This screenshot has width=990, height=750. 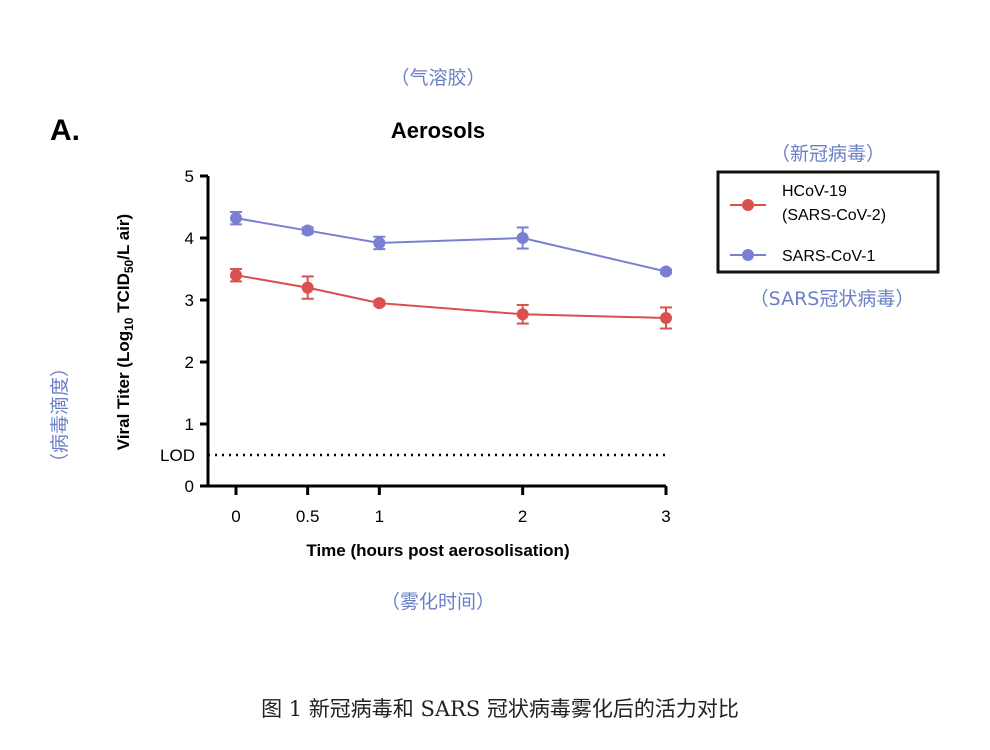 What do you see at coordinates (129, 266) in the screenshot?
I see `y-axis-label-sub-2: 50` at bounding box center [129, 266].